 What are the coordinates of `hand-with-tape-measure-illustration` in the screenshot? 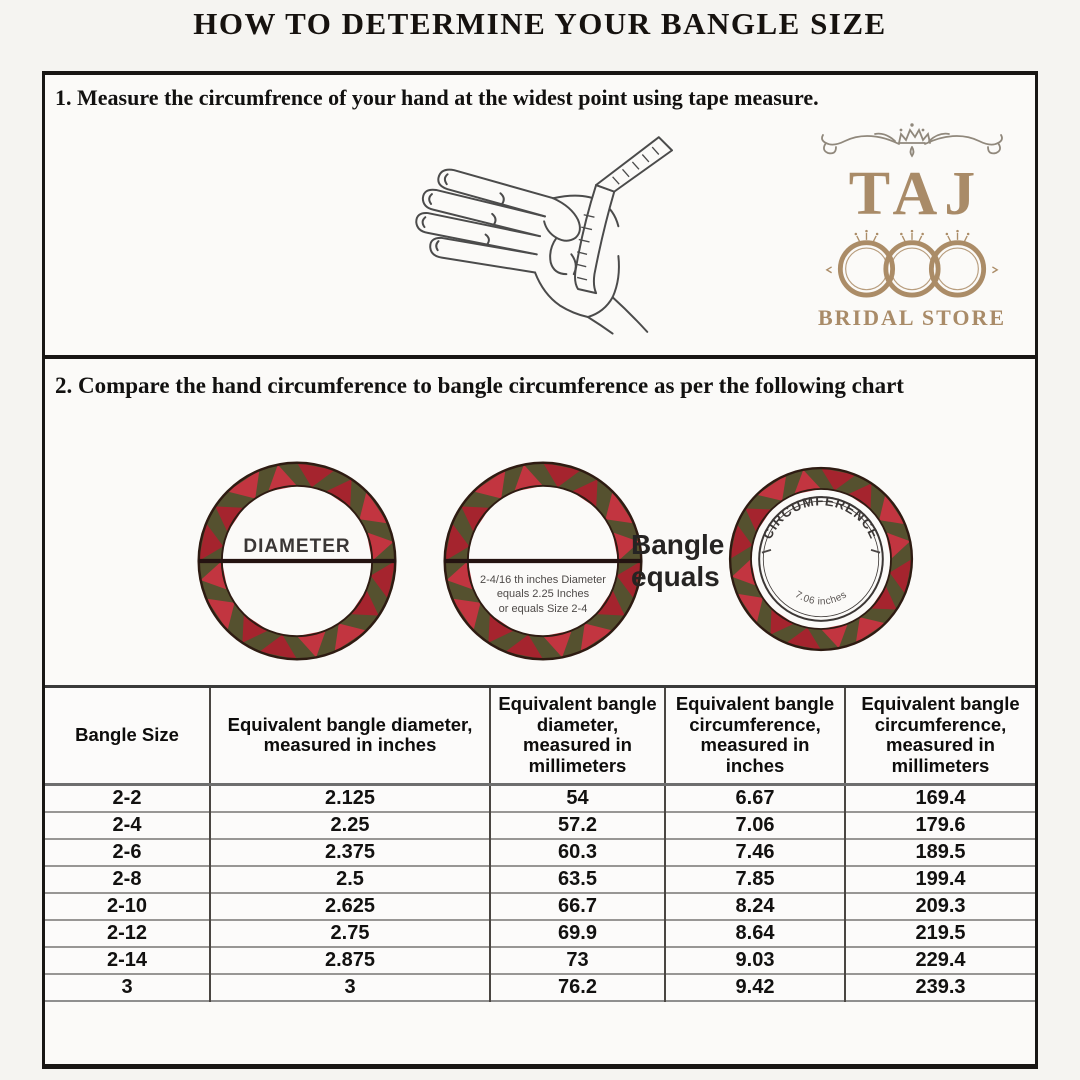 It's located at (544, 235).